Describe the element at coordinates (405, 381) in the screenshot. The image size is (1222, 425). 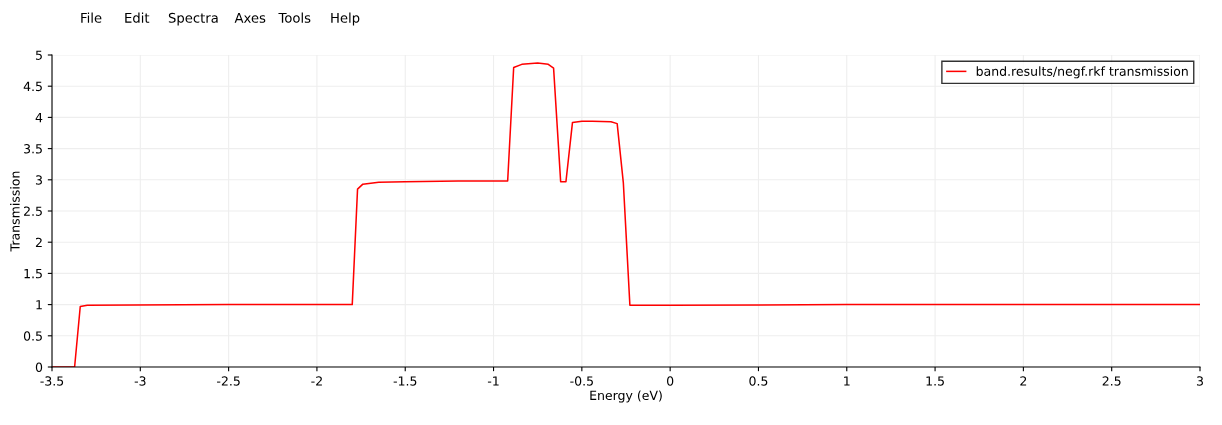
I see `x-tick-label: -1.5` at that location.